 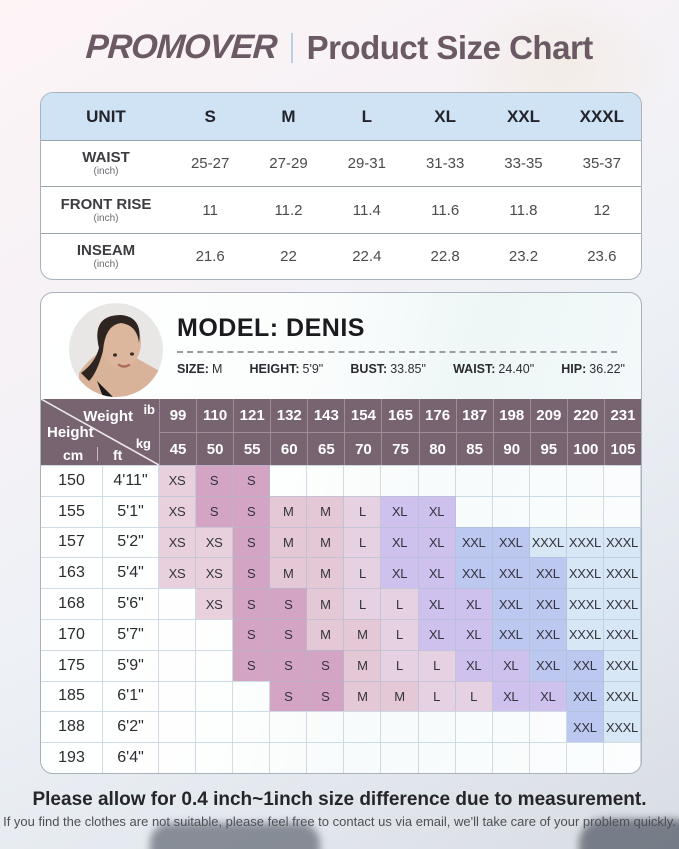 I want to click on weight-lb-header-cell: 121, so click(x=252, y=415).